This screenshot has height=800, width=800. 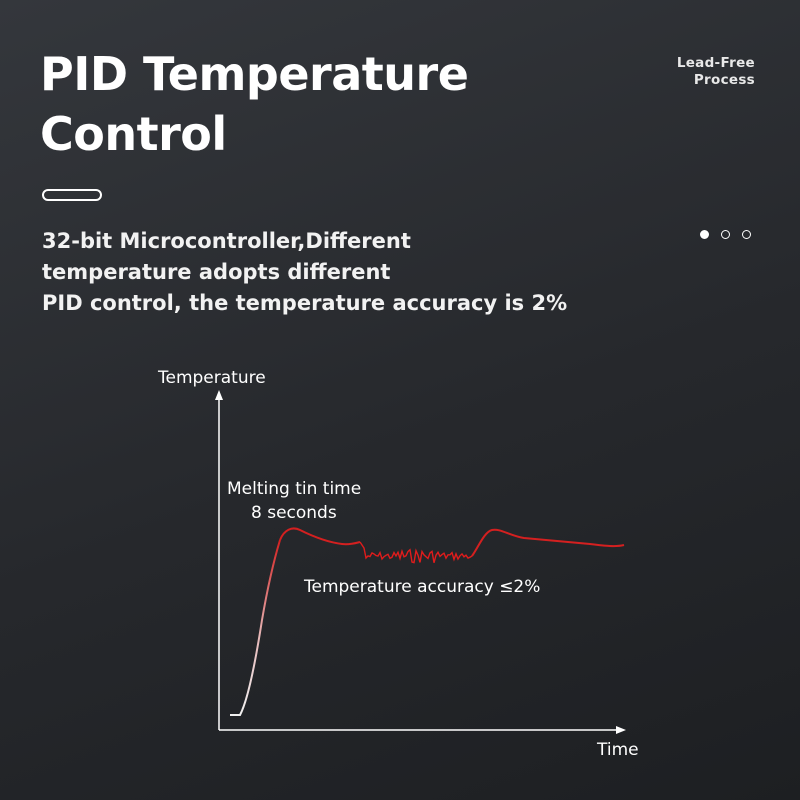 What do you see at coordinates (226, 241) in the screenshot?
I see `description-line-1: 32-bit Microcontroller,Different` at bounding box center [226, 241].